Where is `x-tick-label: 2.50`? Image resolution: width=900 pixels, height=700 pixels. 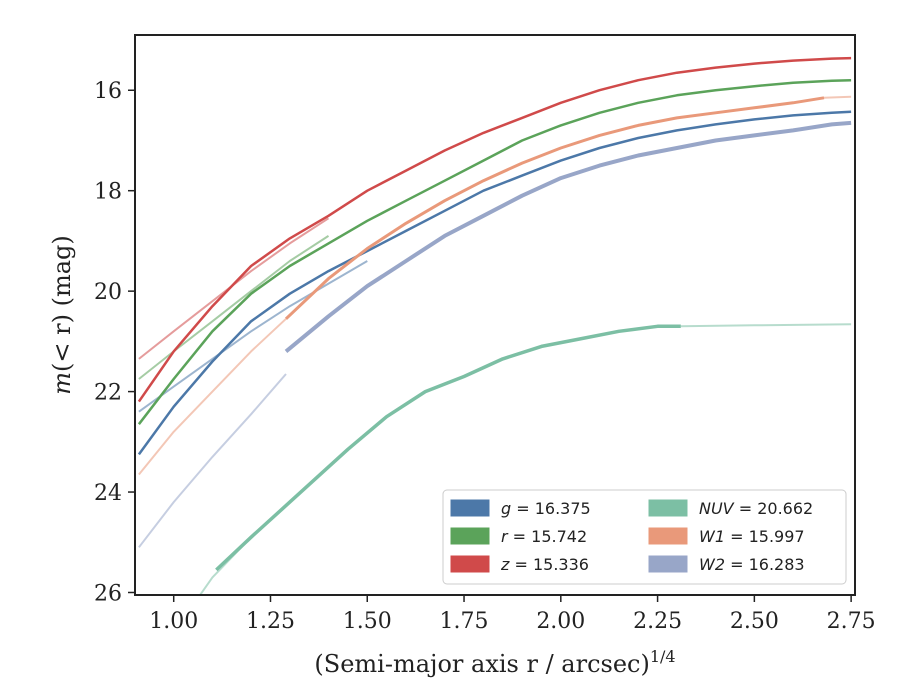 x-tick-label: 2.50 is located at coordinates (754, 621).